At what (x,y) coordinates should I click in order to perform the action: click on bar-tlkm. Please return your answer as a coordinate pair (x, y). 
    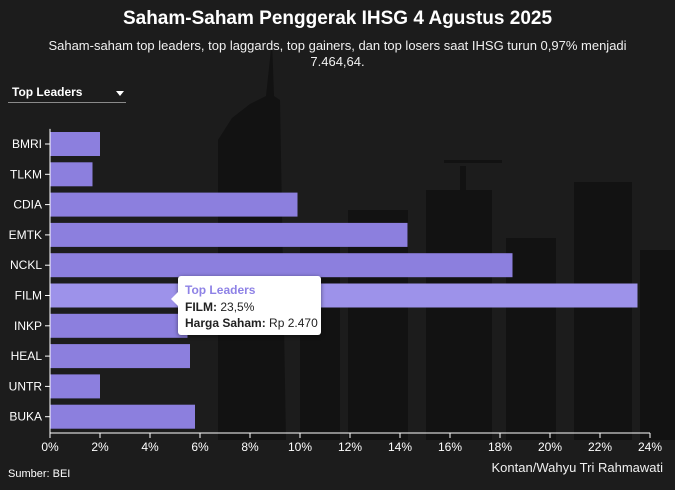
    Looking at the image, I should click on (71, 174).